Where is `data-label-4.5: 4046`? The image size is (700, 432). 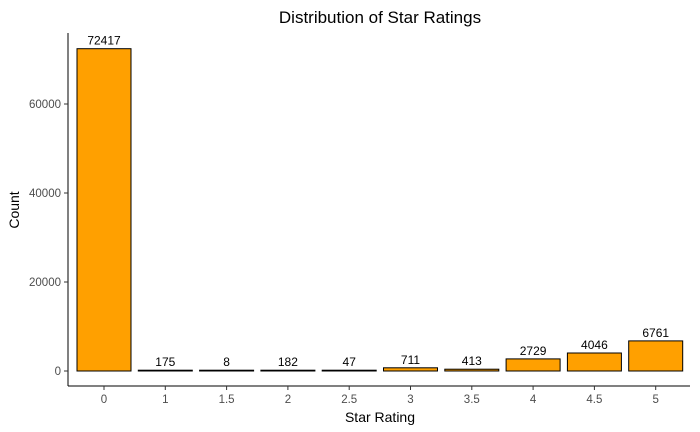
data-label-4.5: 4046 is located at coordinates (594, 345).